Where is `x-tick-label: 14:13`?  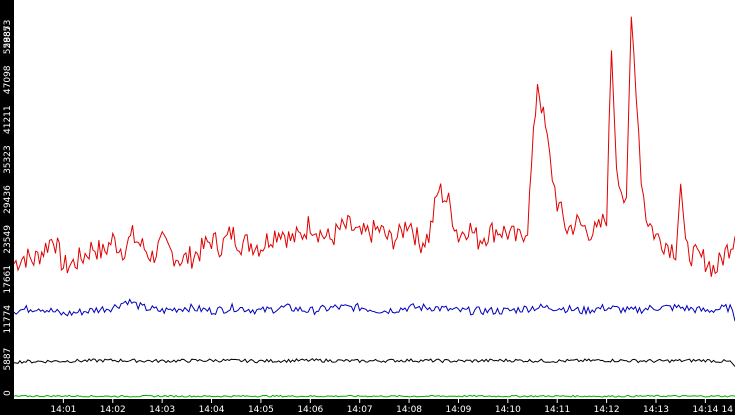 x-tick-label: 14:13 is located at coordinates (656, 410).